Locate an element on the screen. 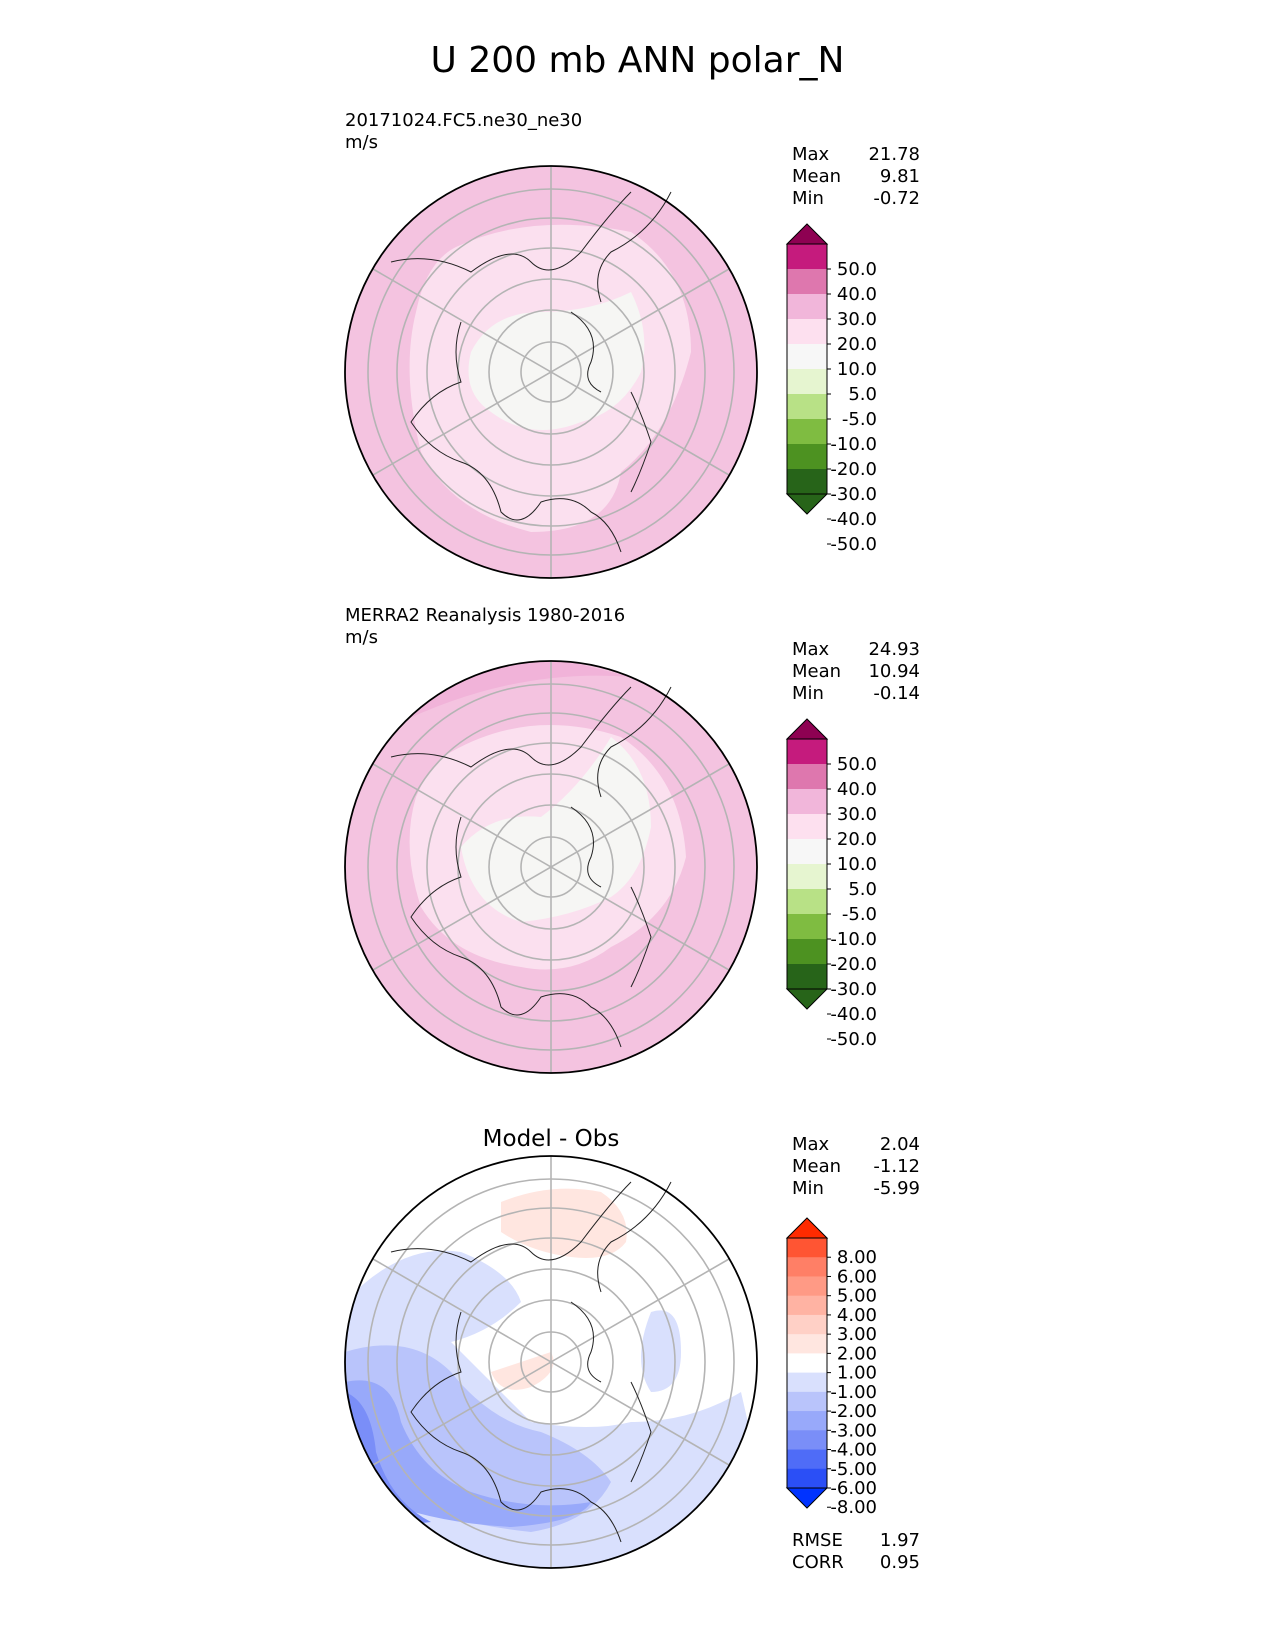  panel-obs-units: m/s is located at coordinates (361, 637).